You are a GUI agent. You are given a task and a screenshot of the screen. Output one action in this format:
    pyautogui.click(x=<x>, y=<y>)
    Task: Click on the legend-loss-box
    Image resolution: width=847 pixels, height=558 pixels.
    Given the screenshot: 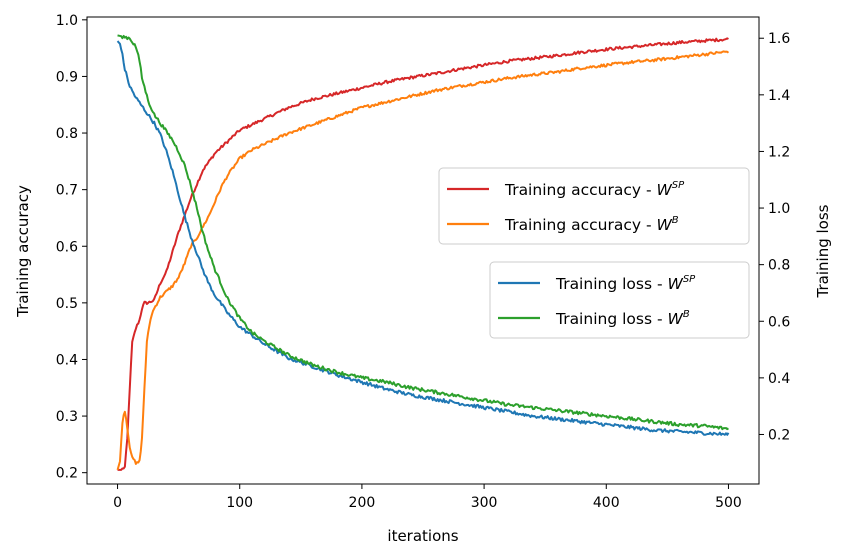 What is the action you would take?
    pyautogui.click(x=619, y=300)
    